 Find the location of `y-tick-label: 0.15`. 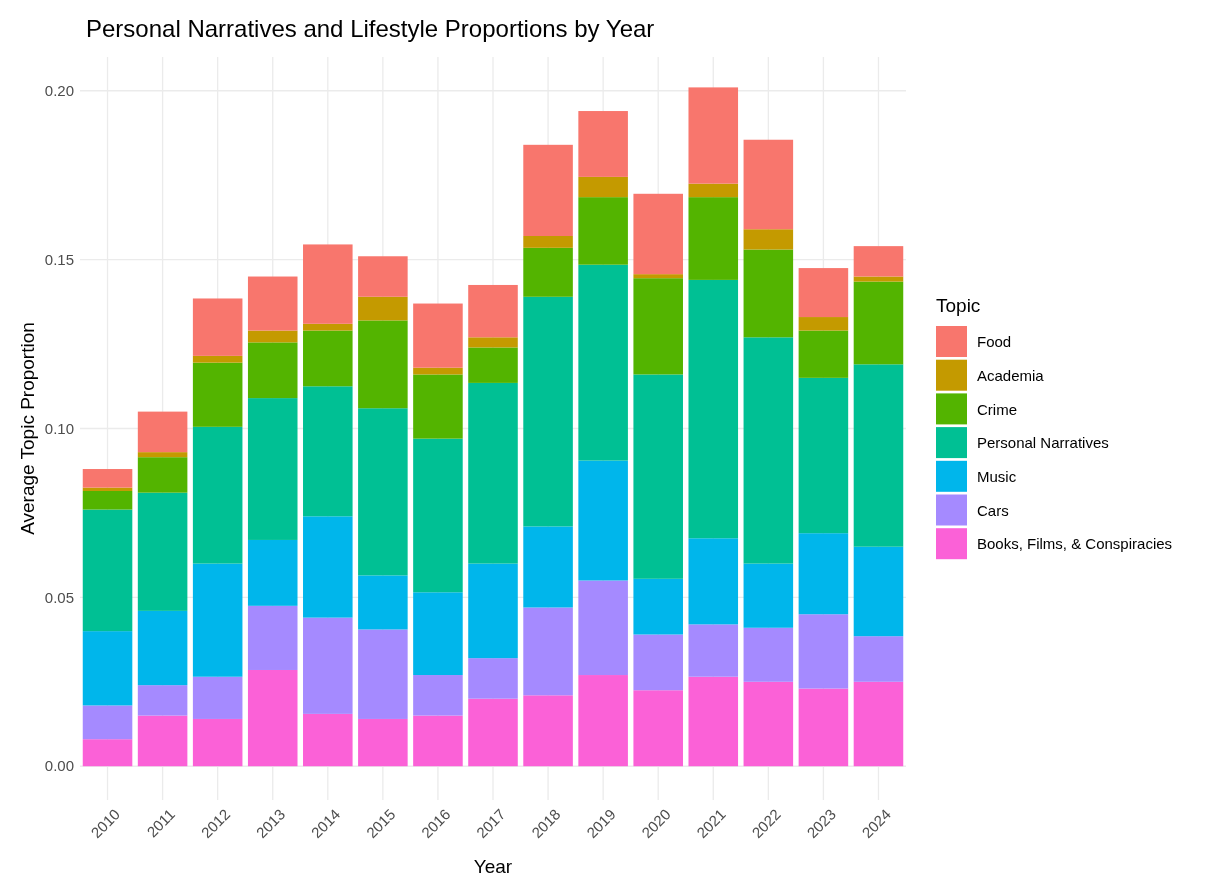

y-tick-label: 0.15 is located at coordinates (59, 259).